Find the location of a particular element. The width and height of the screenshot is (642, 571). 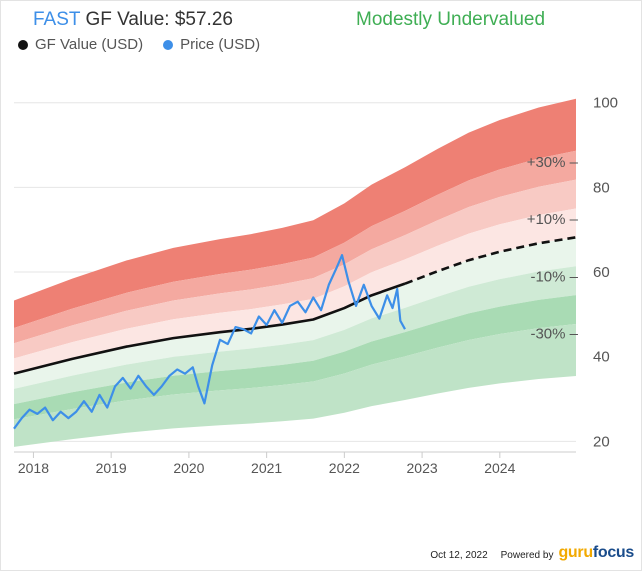

ticker-link: FAST is located at coordinates (57, 19).